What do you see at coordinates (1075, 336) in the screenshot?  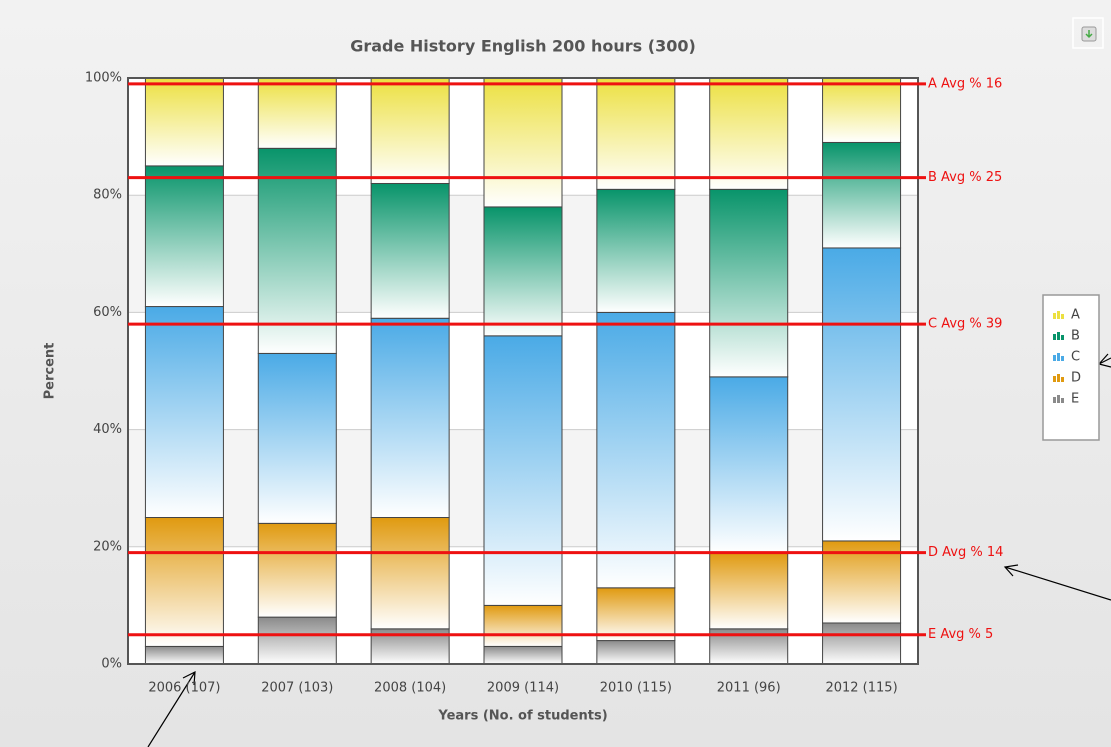 I see `legend-label: B` at bounding box center [1075, 336].